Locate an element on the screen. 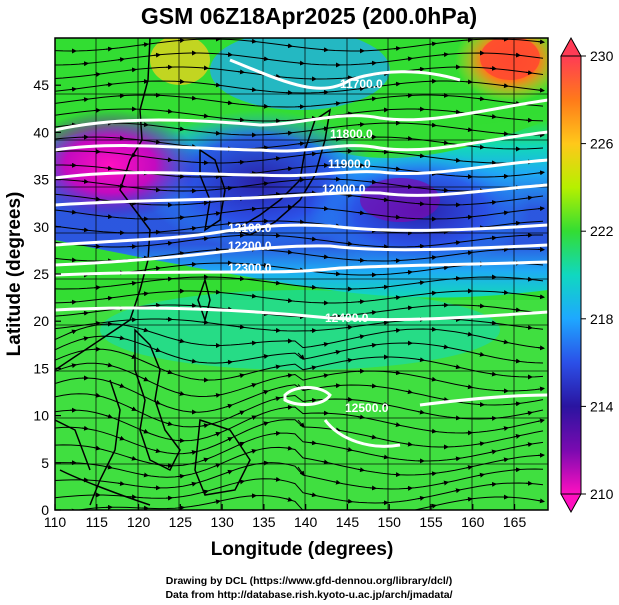  colorbar-tick-label: 230 is located at coordinates (602, 56).